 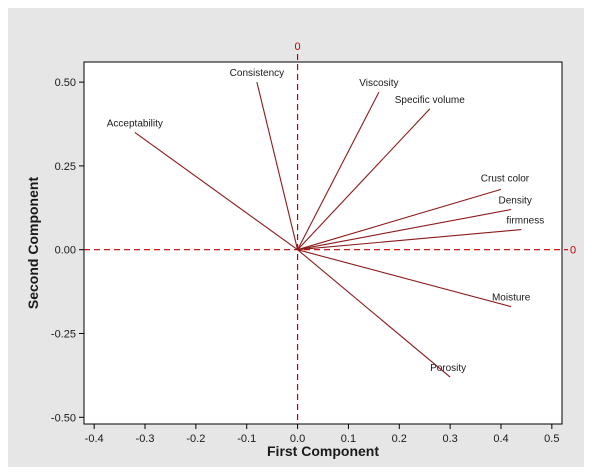 I want to click on vector-specific-volume, so click(x=364, y=179).